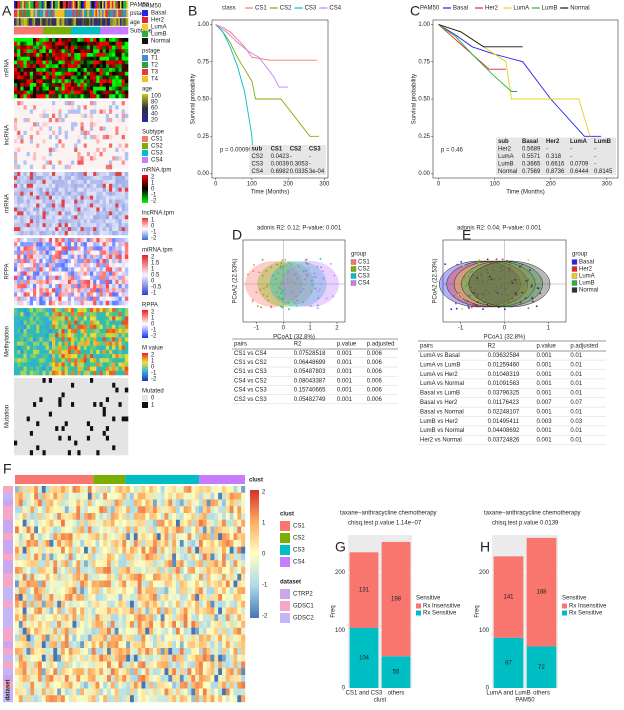 This screenshot has width=624, height=710. Describe the element at coordinates (576, 375) in the screenshot. I see `table-cell: 0.01` at that location.